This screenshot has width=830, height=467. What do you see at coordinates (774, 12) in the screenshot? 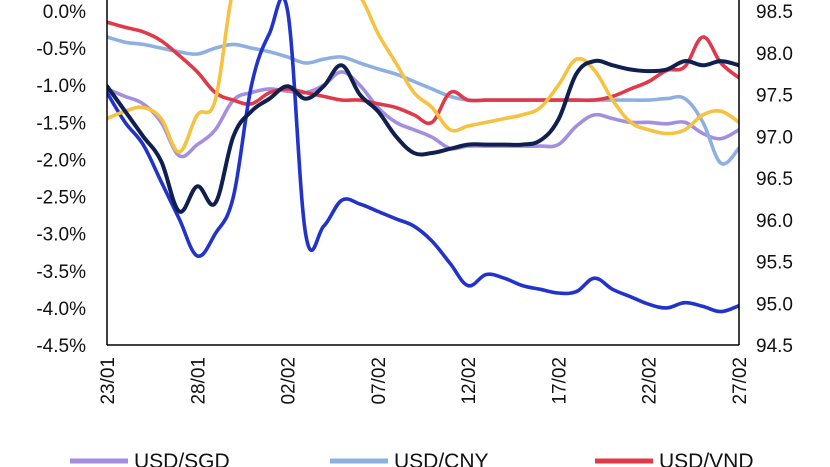
I see `y-right-tick-label: 98.5` at bounding box center [774, 12].